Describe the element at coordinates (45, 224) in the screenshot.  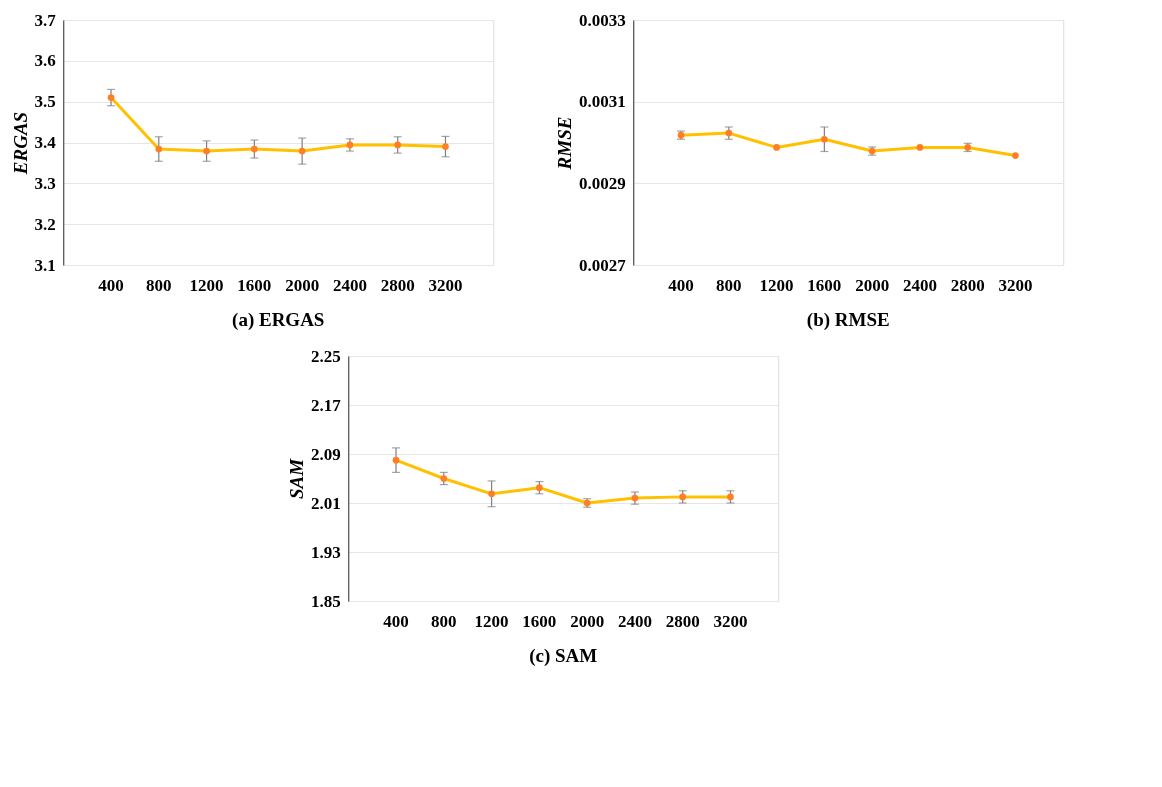
I see `y-tick-label: 3.2` at that location.